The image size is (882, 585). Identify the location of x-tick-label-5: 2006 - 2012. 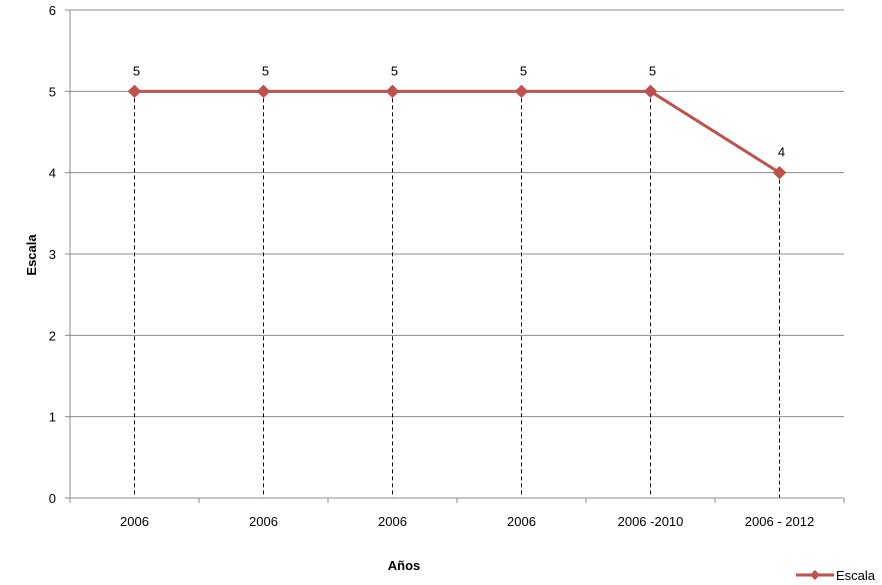
(779, 521).